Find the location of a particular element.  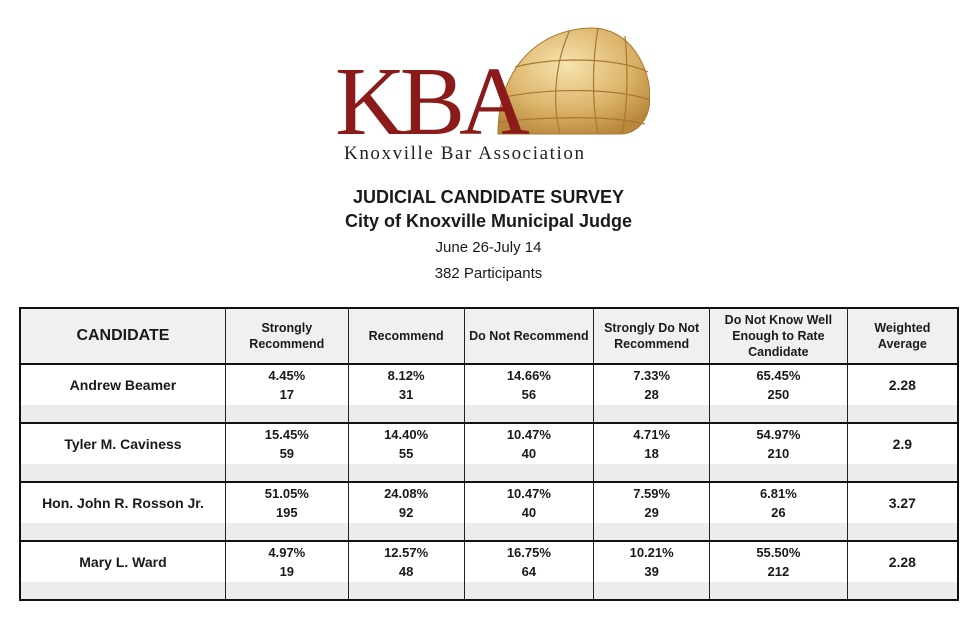

survey-dates: June 26-July 14 is located at coordinates (488, 247).